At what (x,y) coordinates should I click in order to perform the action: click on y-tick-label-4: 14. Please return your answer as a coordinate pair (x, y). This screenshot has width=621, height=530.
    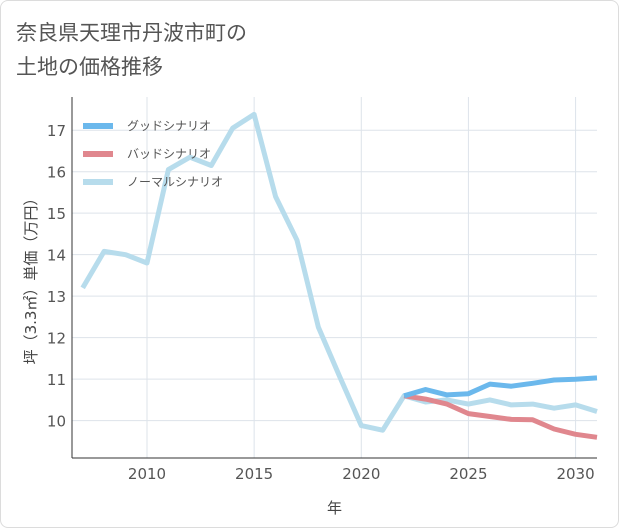
    Looking at the image, I should click on (56, 256).